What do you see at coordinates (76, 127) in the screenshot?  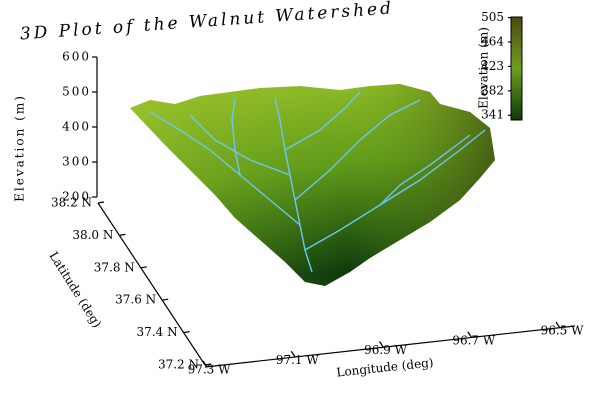 I see `z-tick-label: 400` at bounding box center [76, 127].